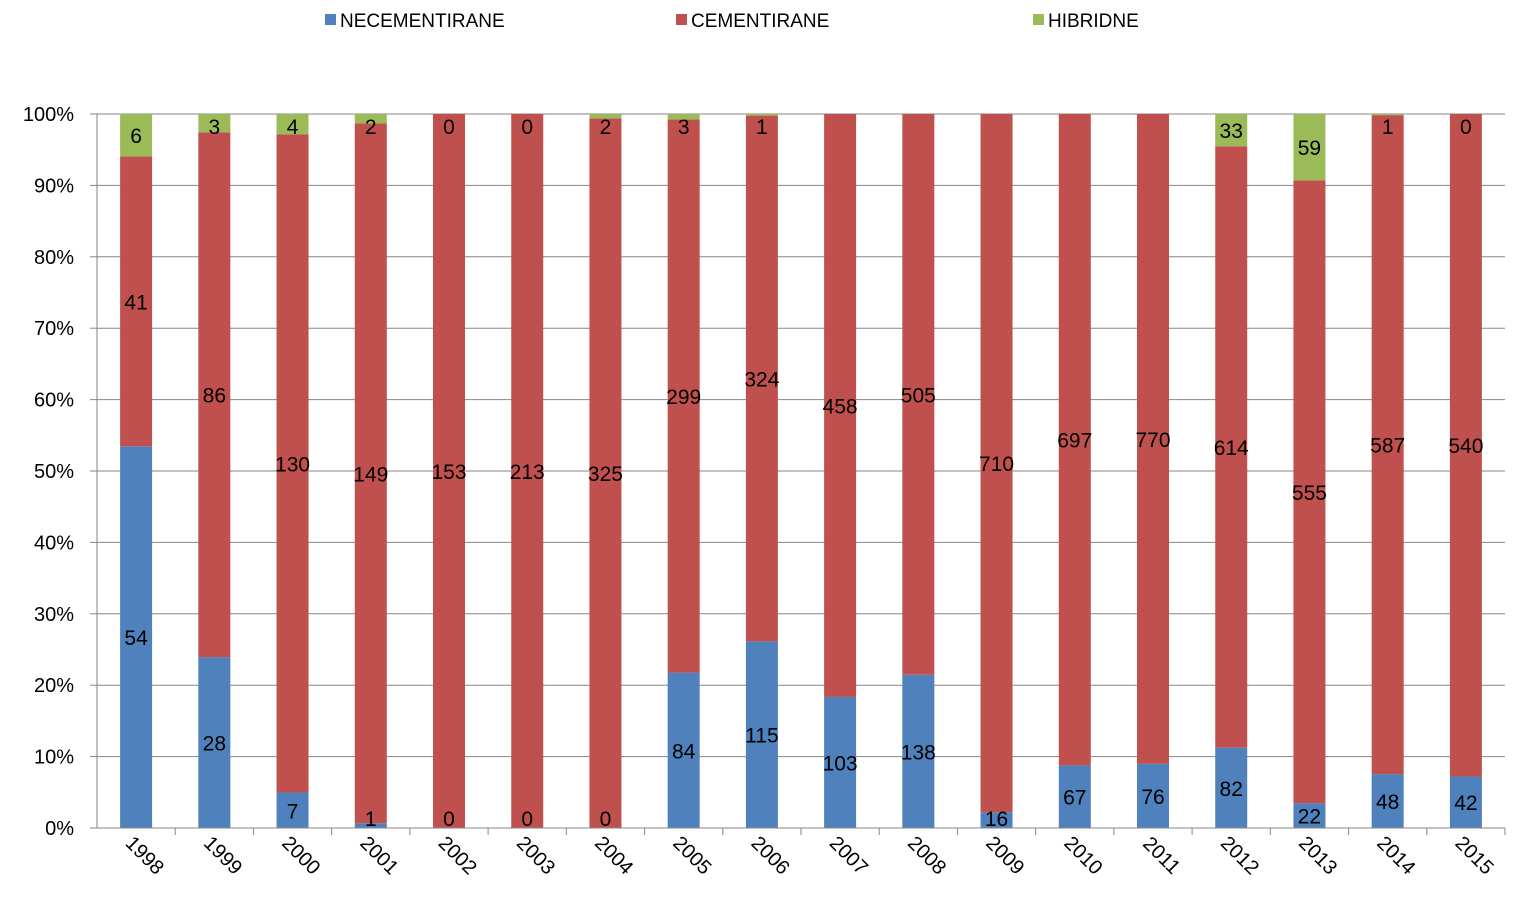 The image size is (1513, 905). I want to click on data-label-hibridne-1998: 6, so click(136, 136).